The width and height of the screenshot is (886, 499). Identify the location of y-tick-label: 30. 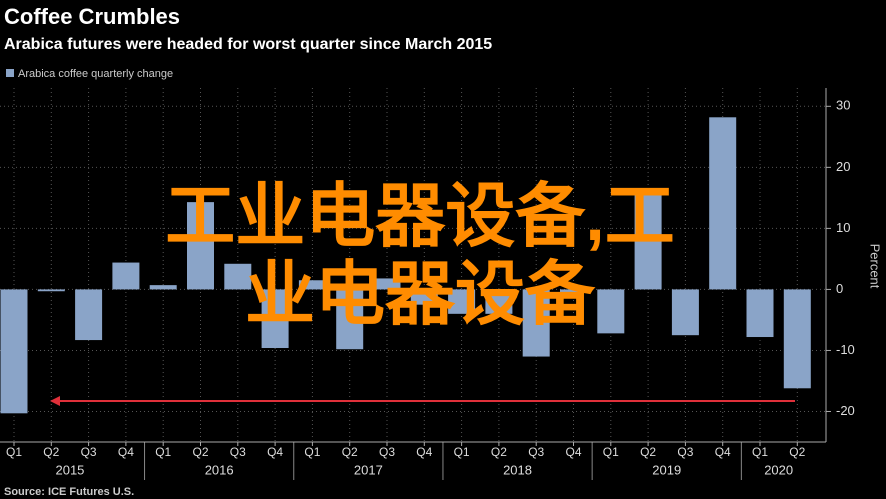
(843, 105).